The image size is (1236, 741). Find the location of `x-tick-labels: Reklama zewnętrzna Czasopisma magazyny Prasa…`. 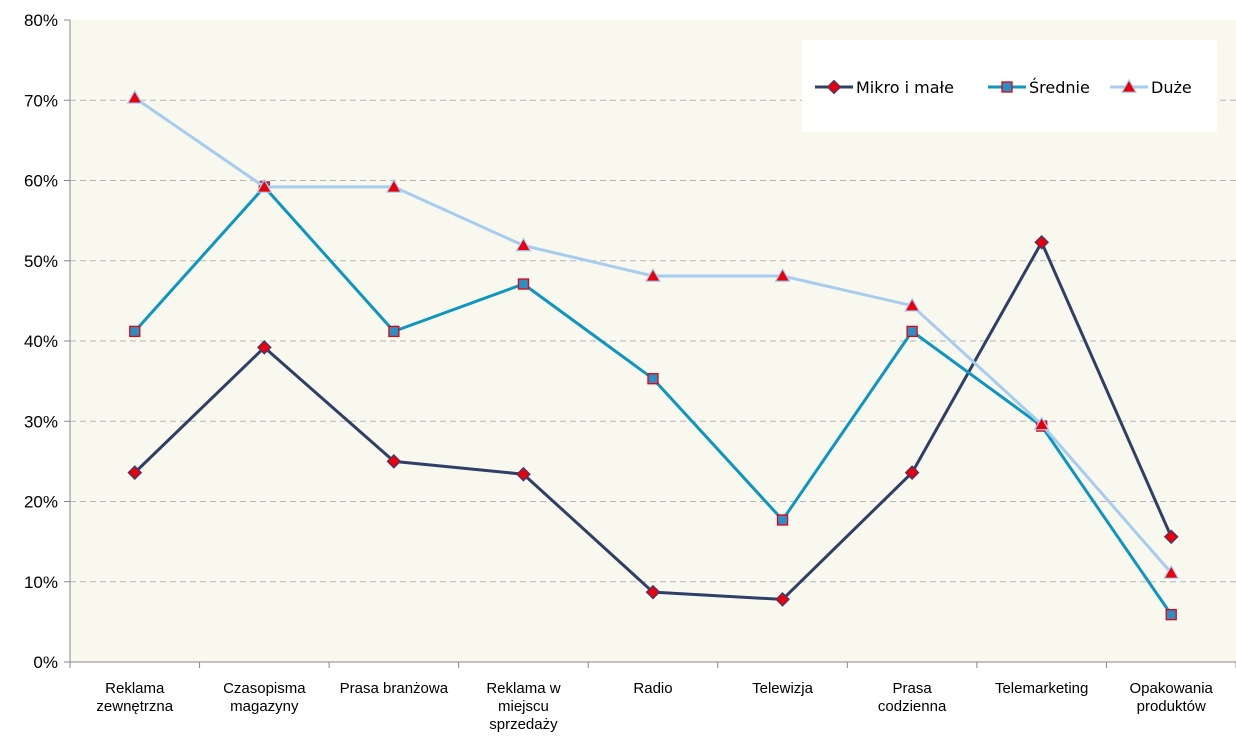

x-tick-labels: Reklama zewnętrzna Czasopisma magazyny Prasa… is located at coordinates (654, 706).